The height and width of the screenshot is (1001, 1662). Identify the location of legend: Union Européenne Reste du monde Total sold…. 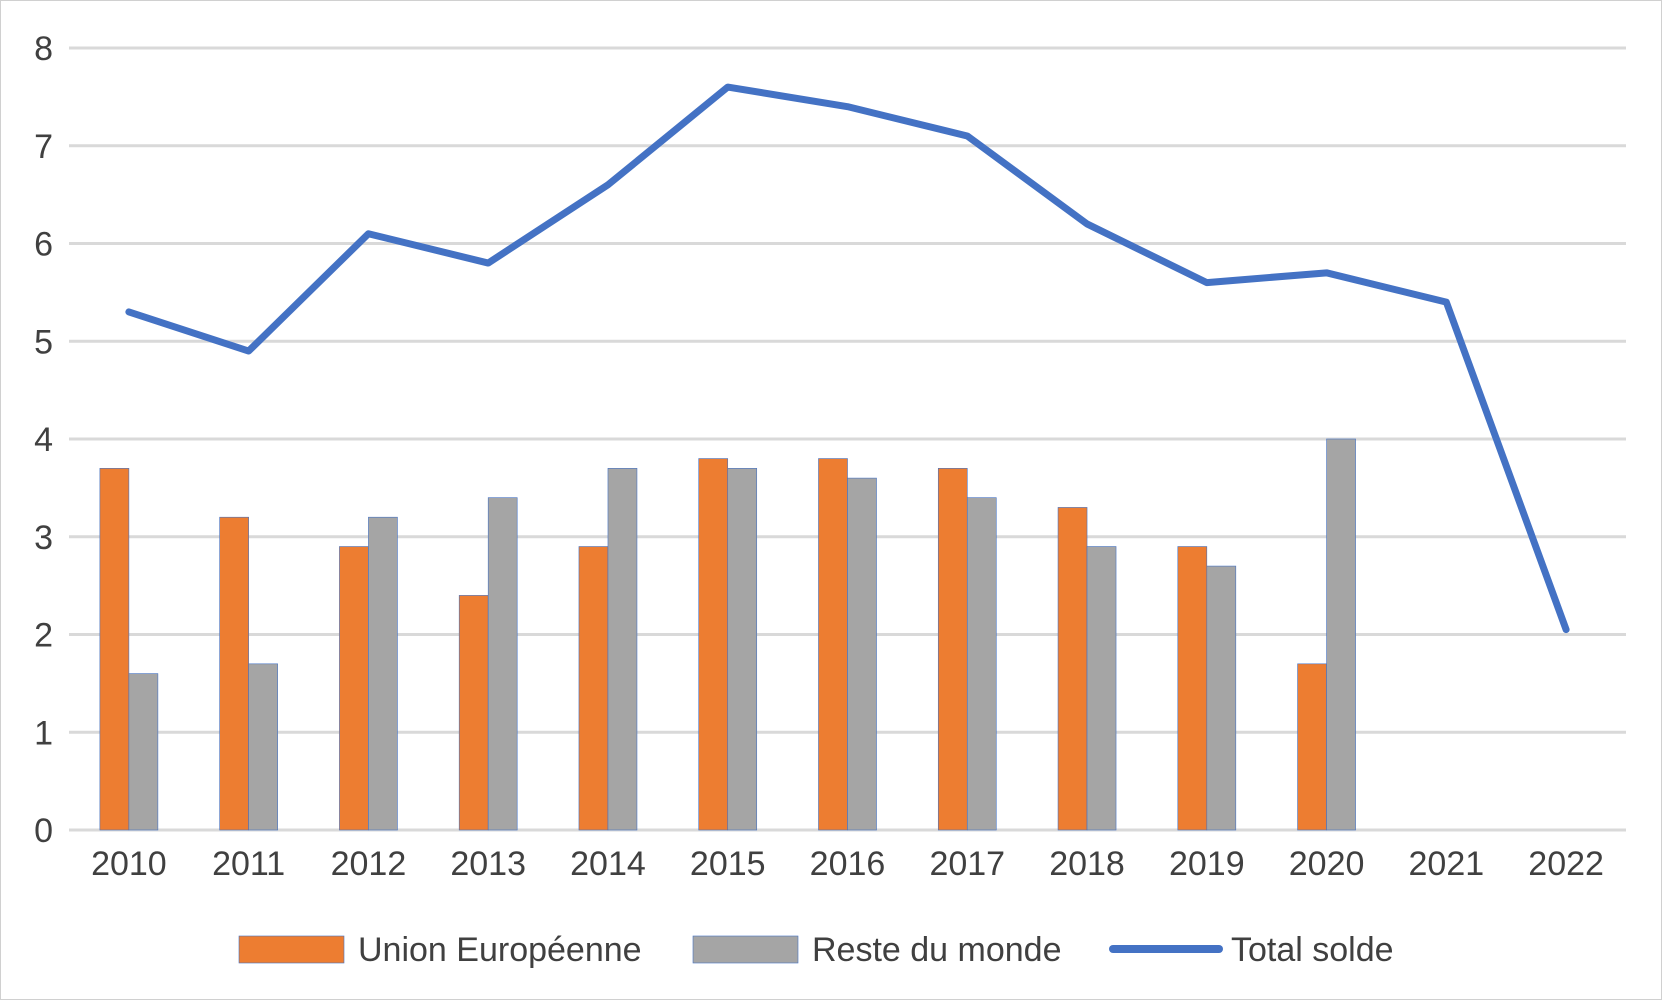
(816, 950).